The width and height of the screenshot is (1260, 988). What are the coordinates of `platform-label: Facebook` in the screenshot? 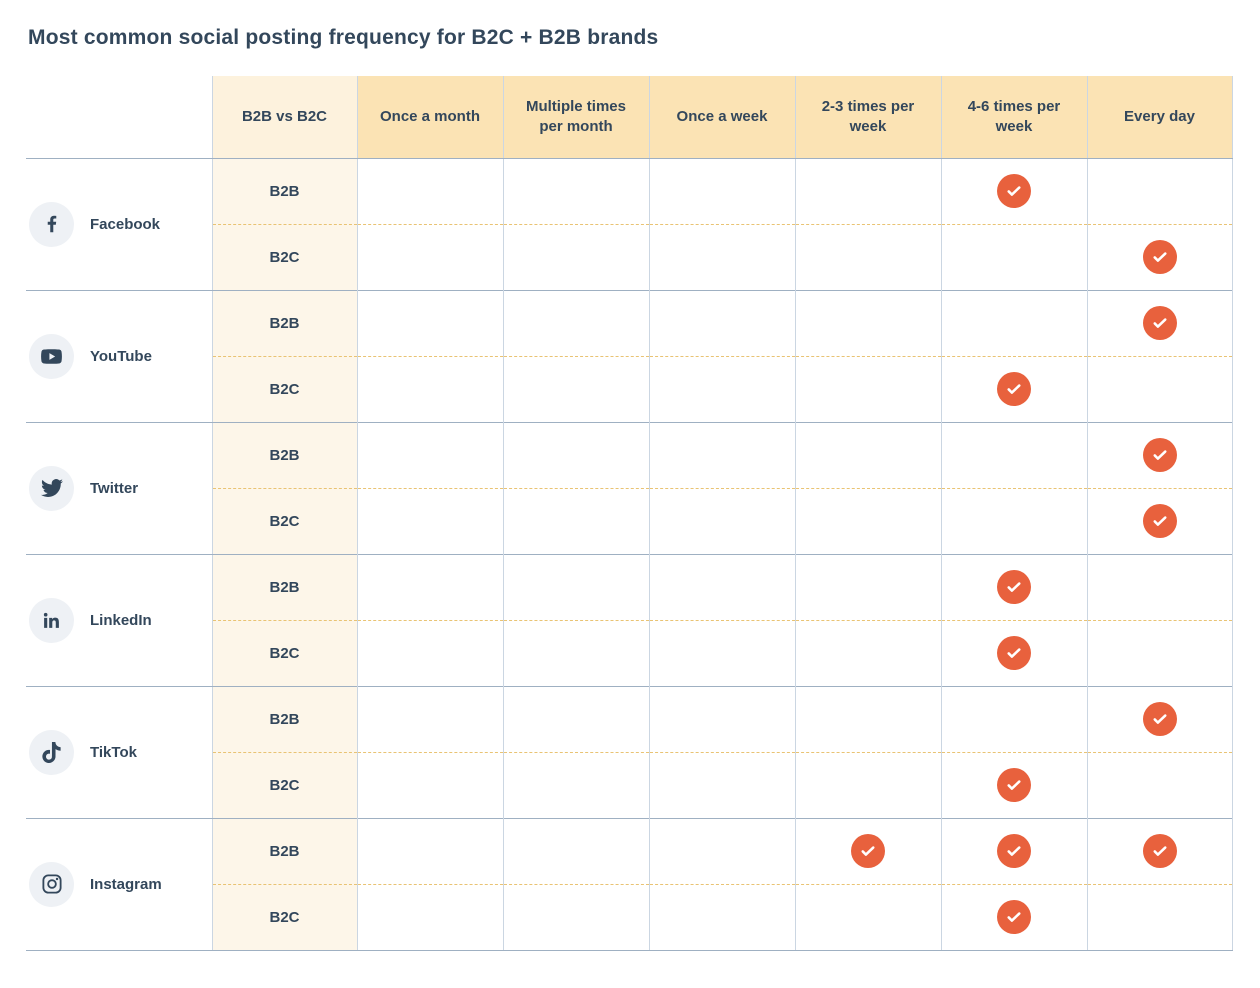 It's located at (125, 224).